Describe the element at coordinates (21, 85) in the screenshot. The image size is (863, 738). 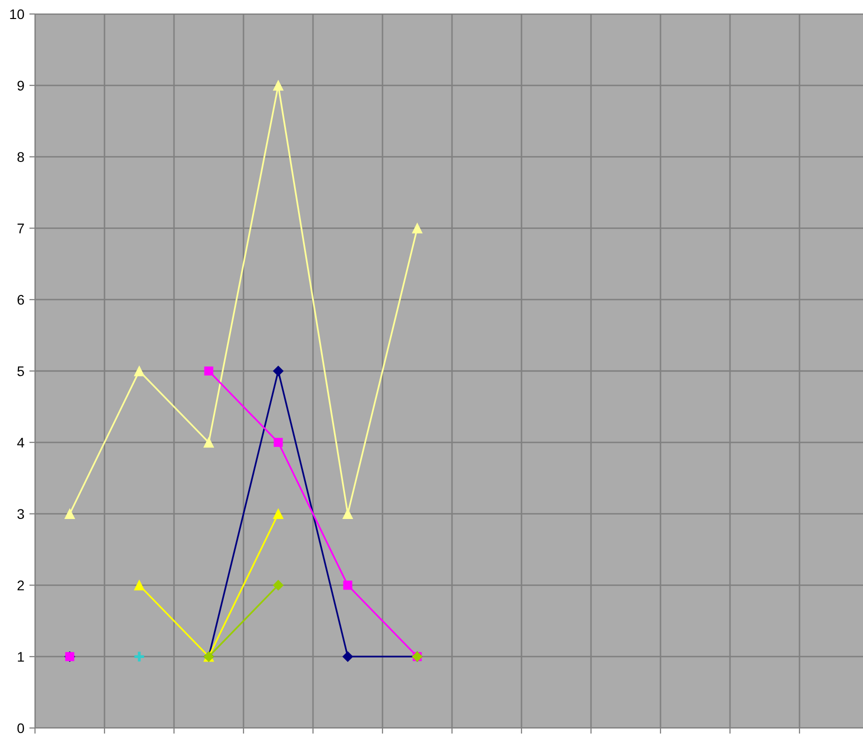
I see `y-tick-label: 9` at that location.